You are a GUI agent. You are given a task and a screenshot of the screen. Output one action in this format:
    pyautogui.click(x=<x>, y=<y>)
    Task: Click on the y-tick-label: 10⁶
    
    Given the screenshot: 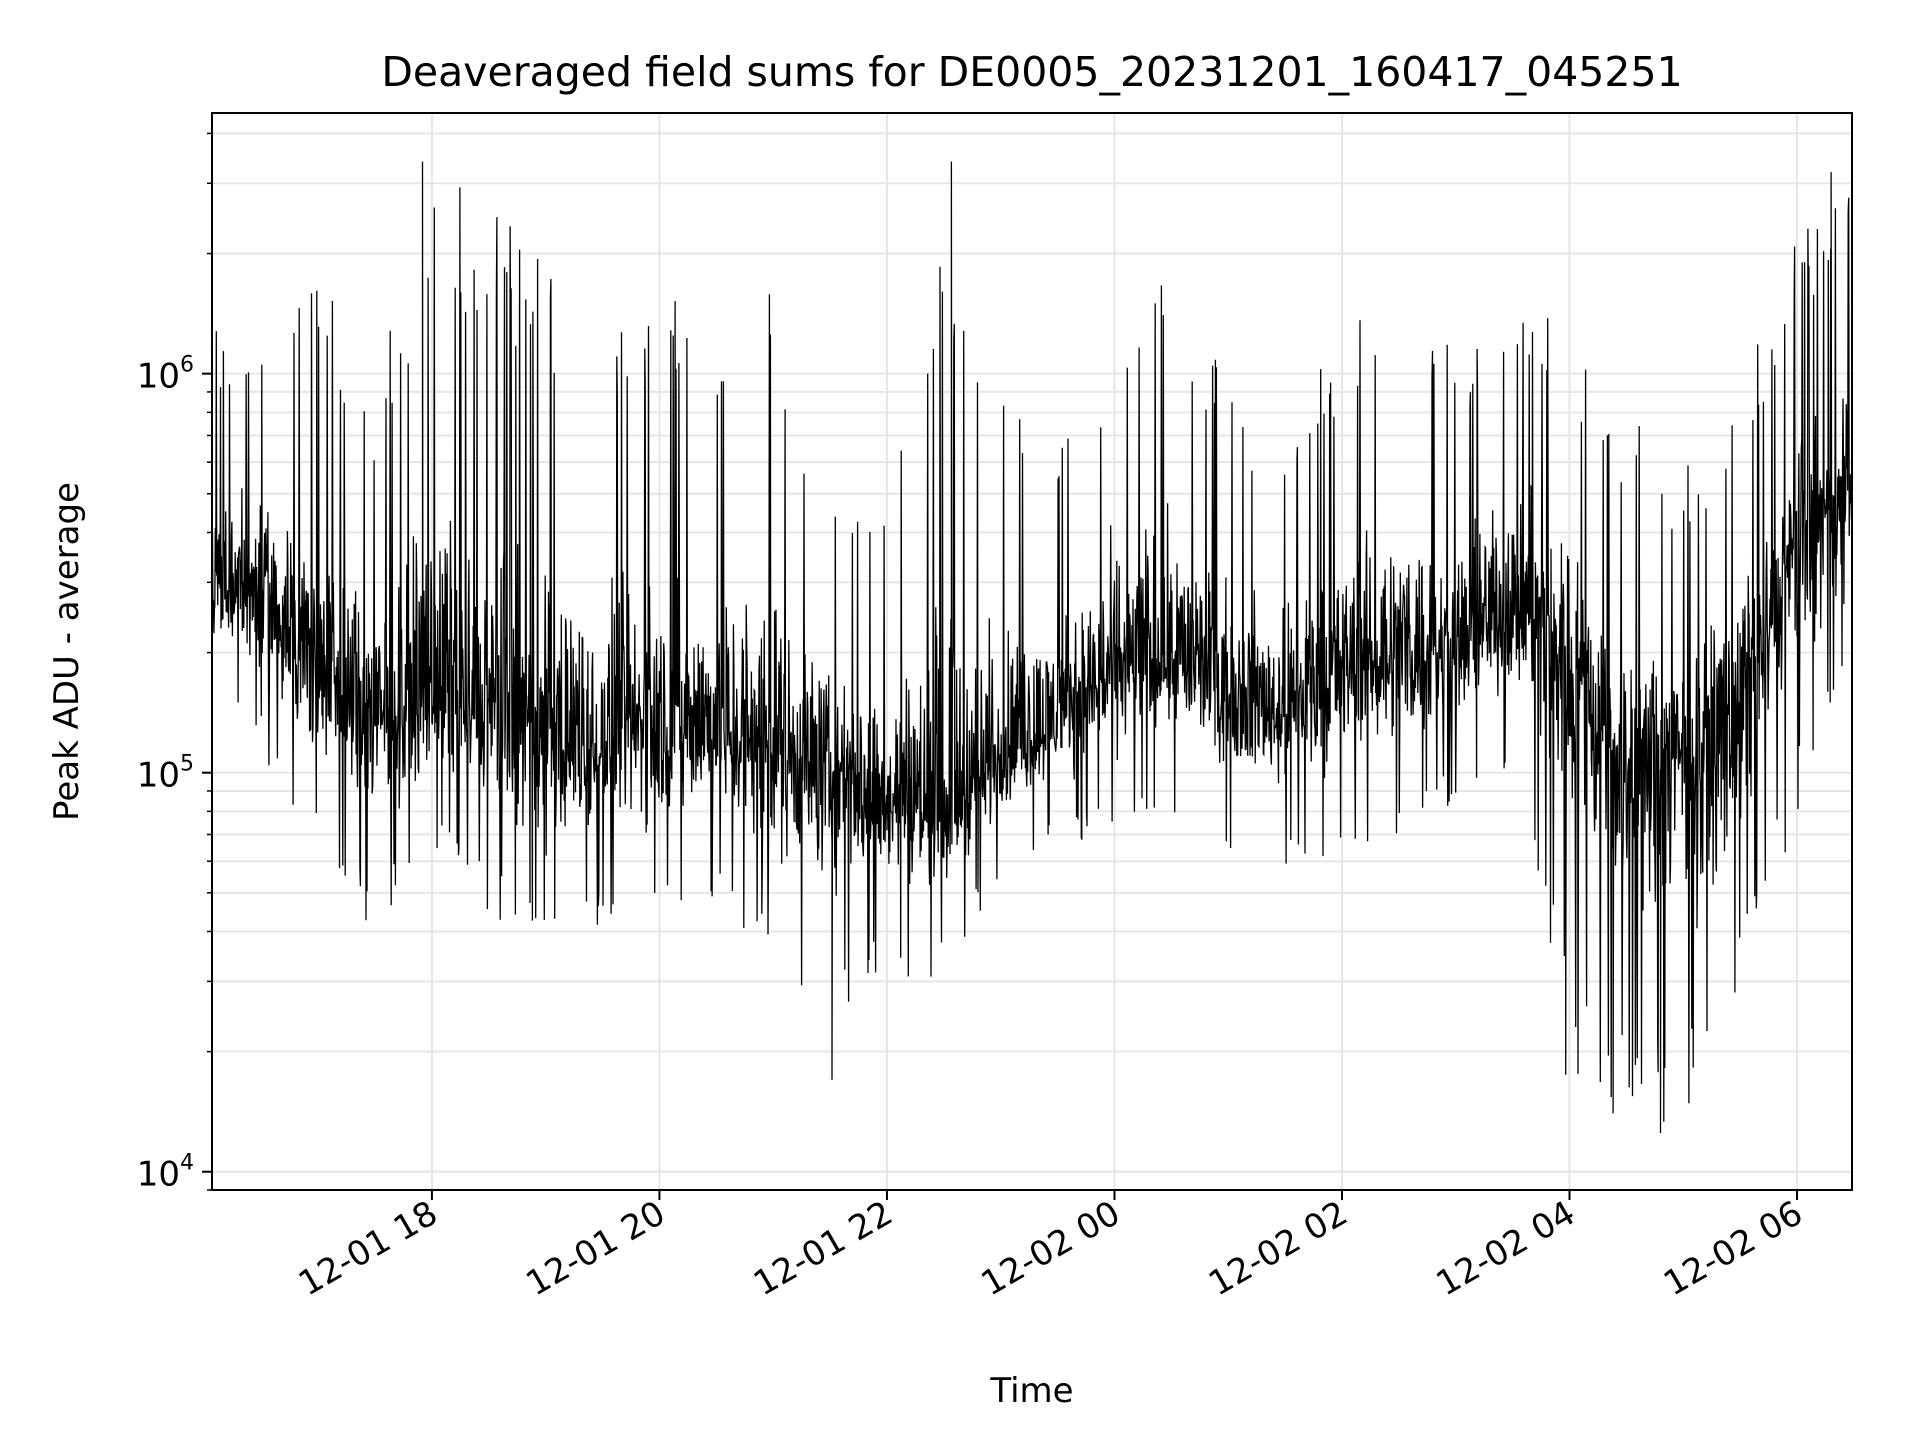 What is the action you would take?
    pyautogui.click(x=165, y=375)
    